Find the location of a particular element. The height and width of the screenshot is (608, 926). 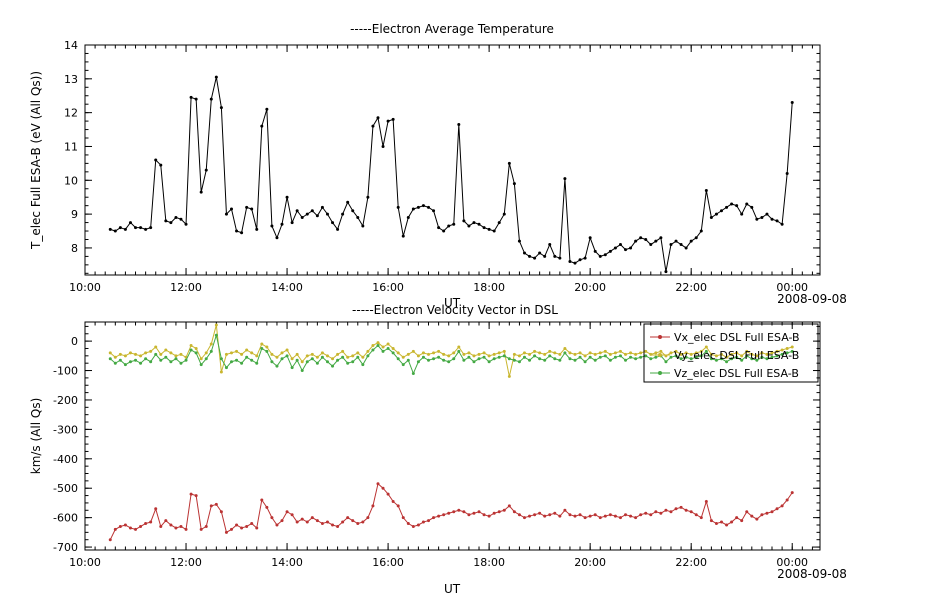

panel1-date-label: 2008-09-08 is located at coordinates (812, 299).